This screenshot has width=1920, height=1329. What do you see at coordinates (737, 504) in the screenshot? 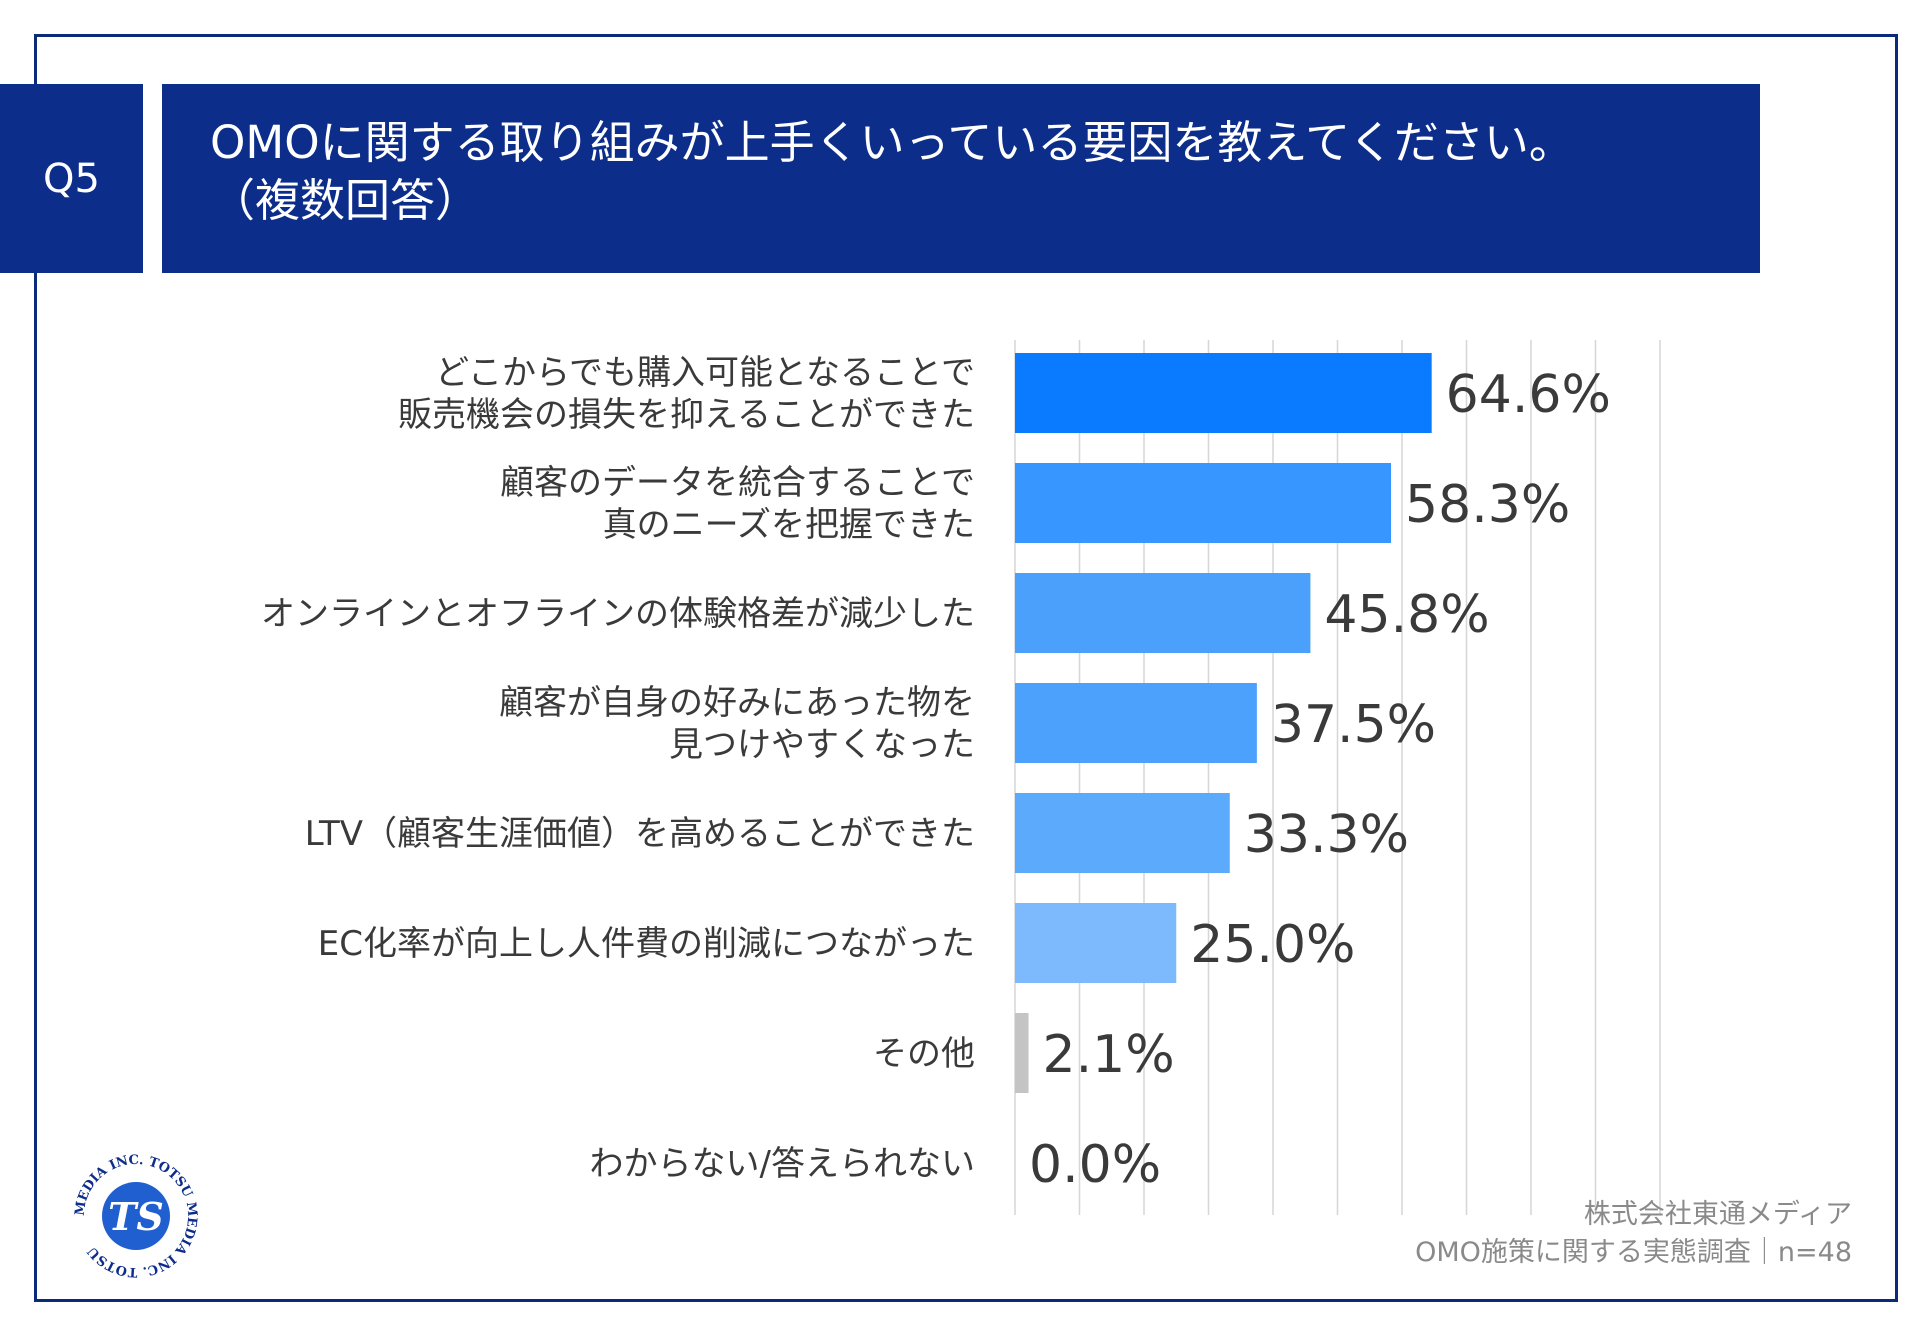
I see `category-label: 顧客のデータを統合することで真のニーズを把握できた` at bounding box center [737, 504].